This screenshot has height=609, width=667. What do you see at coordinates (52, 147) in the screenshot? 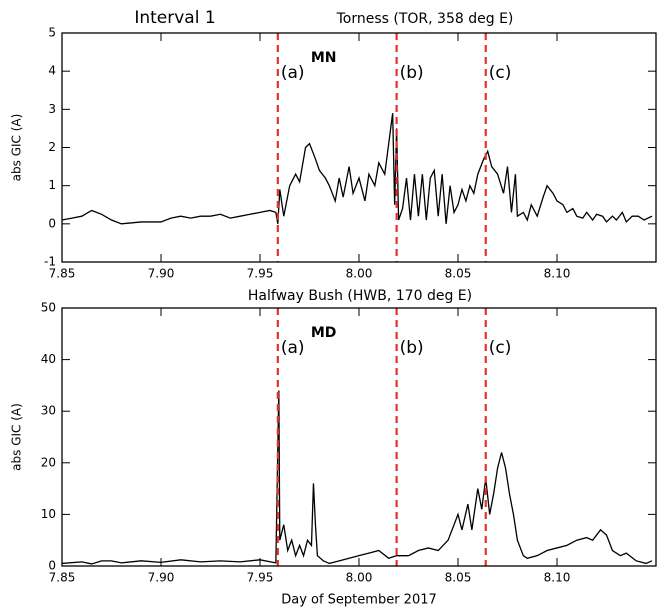
I see `y-tick-label: 2` at bounding box center [52, 147].